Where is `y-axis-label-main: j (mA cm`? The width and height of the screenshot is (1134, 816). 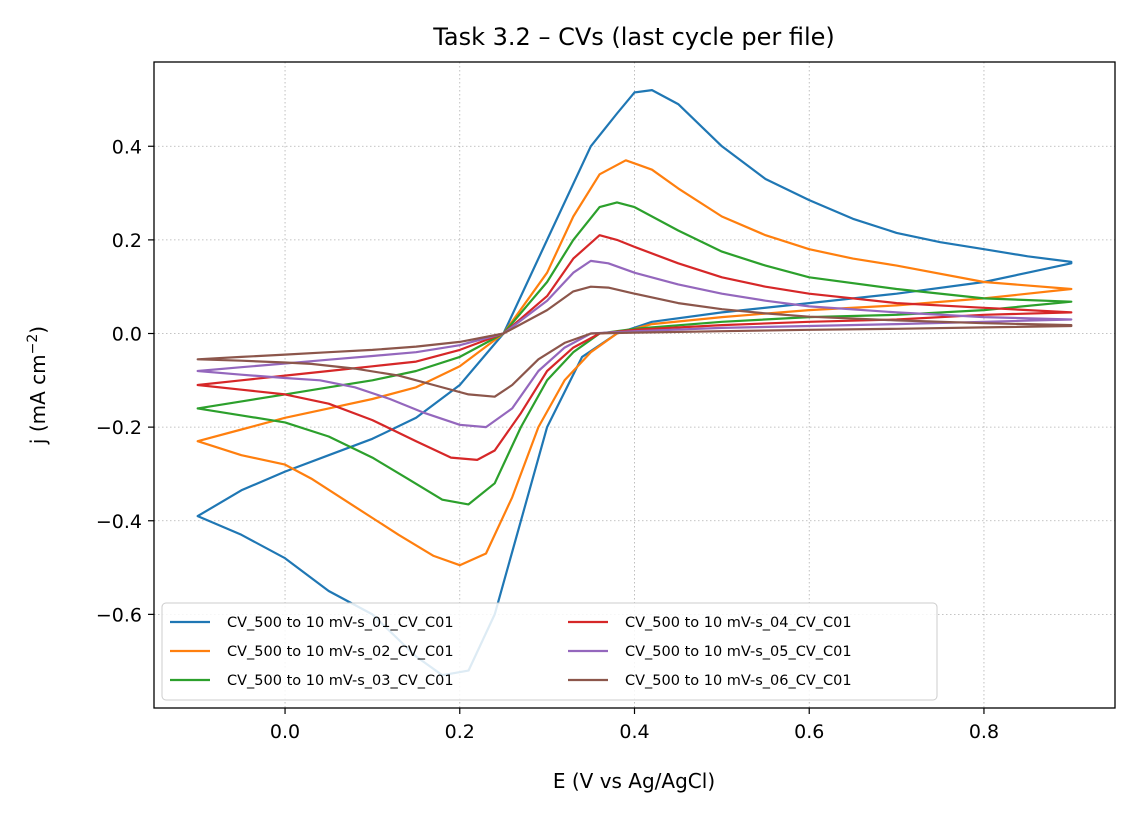 y-axis-label-main: j (mA cm is located at coordinates (38, 399).